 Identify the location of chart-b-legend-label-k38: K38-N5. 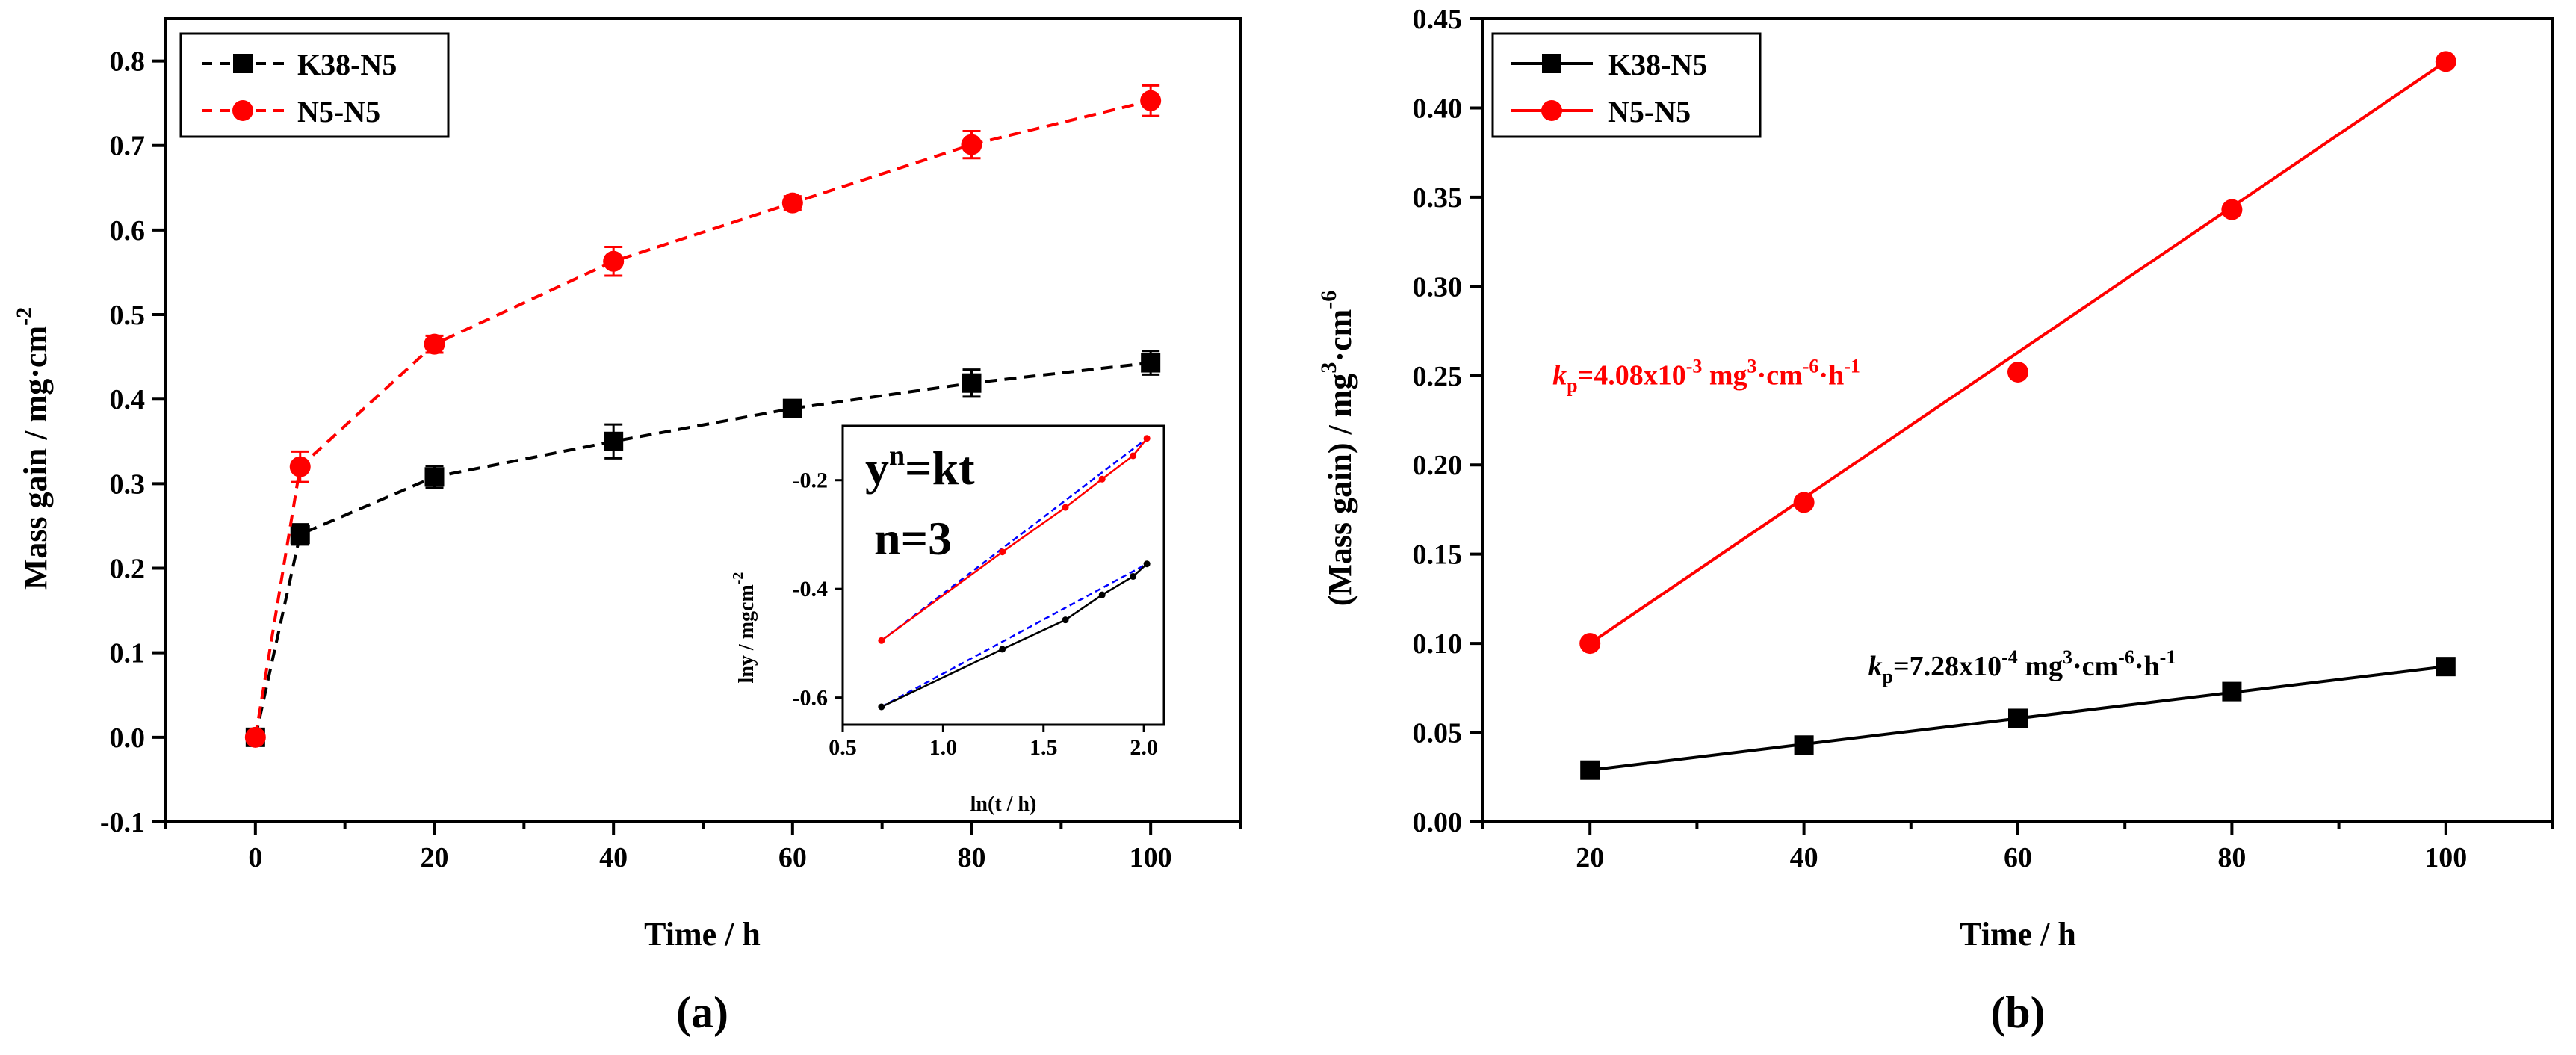
(1657, 64).